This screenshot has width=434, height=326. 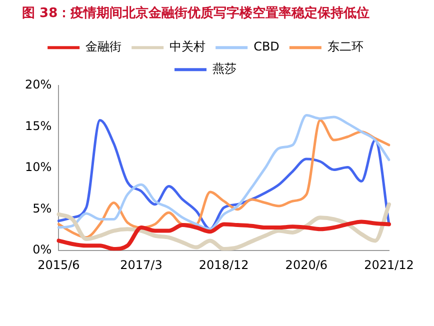 I want to click on x-tick-label: 2015/6, so click(x=59, y=265).